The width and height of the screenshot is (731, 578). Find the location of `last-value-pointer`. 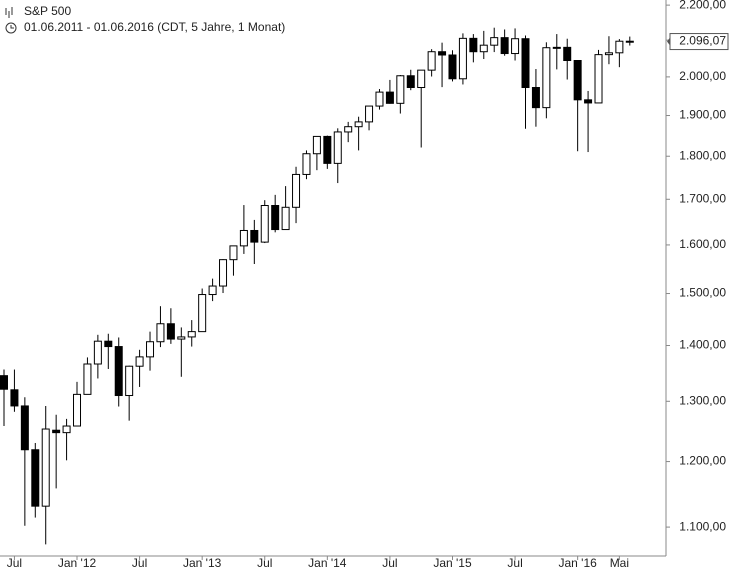

last-value-pointer is located at coordinates (668, 41).